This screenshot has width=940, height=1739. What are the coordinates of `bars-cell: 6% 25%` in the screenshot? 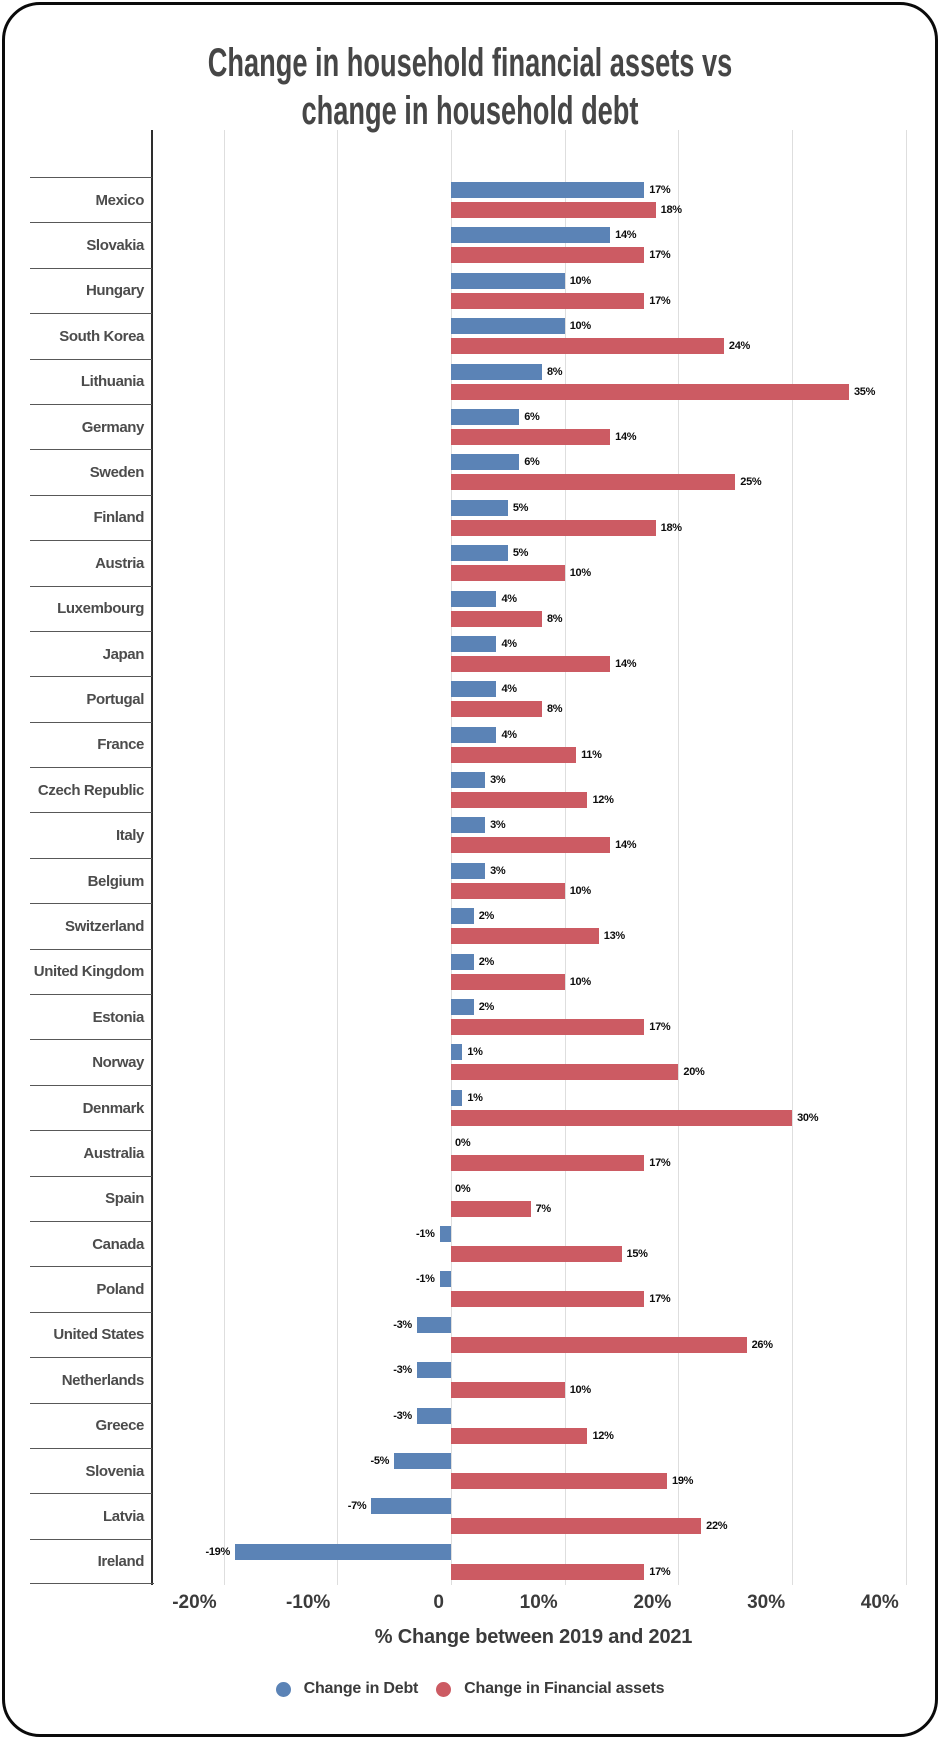 It's located at (533, 471).